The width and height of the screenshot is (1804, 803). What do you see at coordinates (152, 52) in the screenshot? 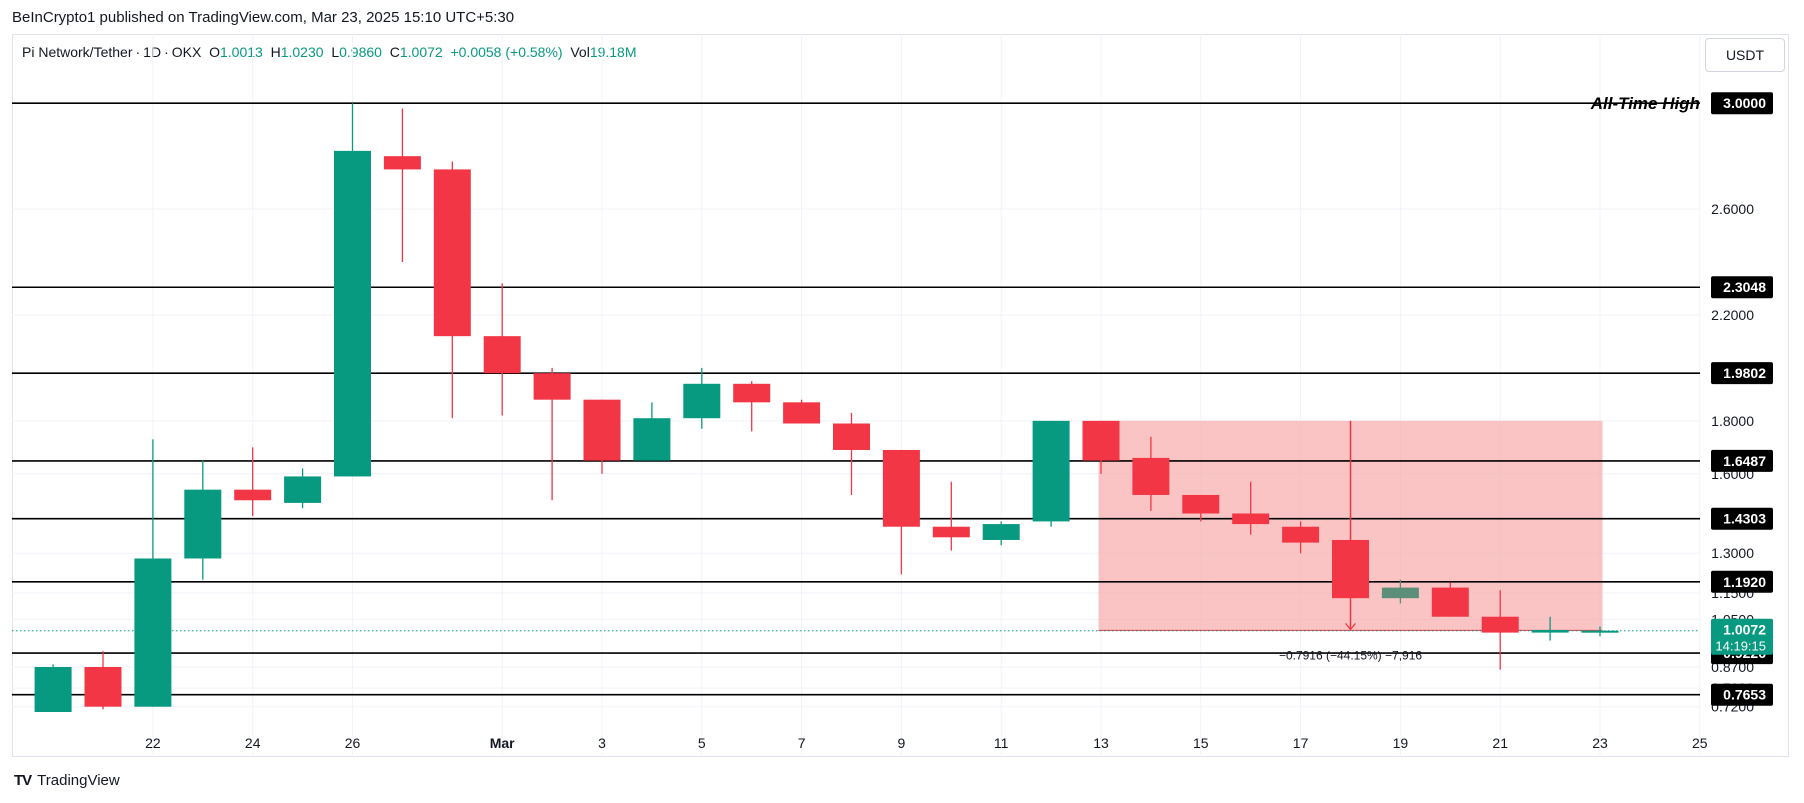
I see `legend-interval: 1D` at bounding box center [152, 52].